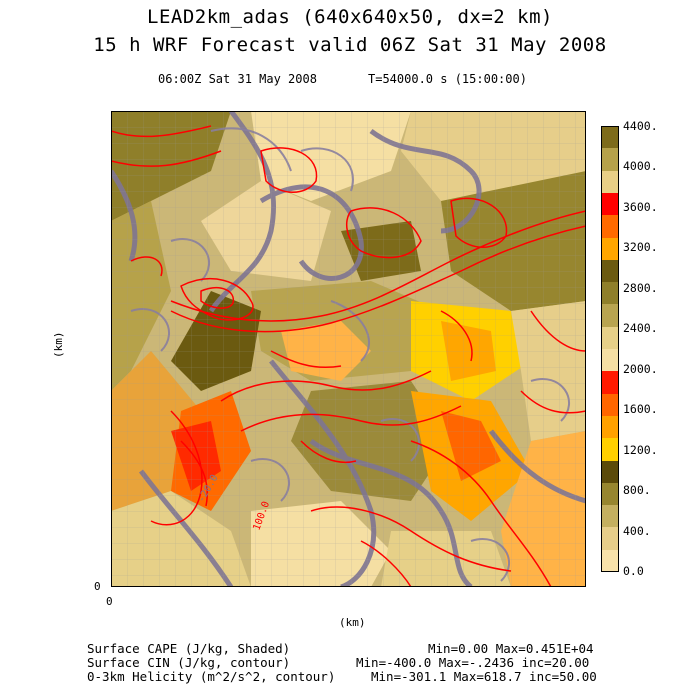  What do you see at coordinates (109, 601) in the screenshot?
I see `x-axis-origin-tick: 0` at bounding box center [109, 601].